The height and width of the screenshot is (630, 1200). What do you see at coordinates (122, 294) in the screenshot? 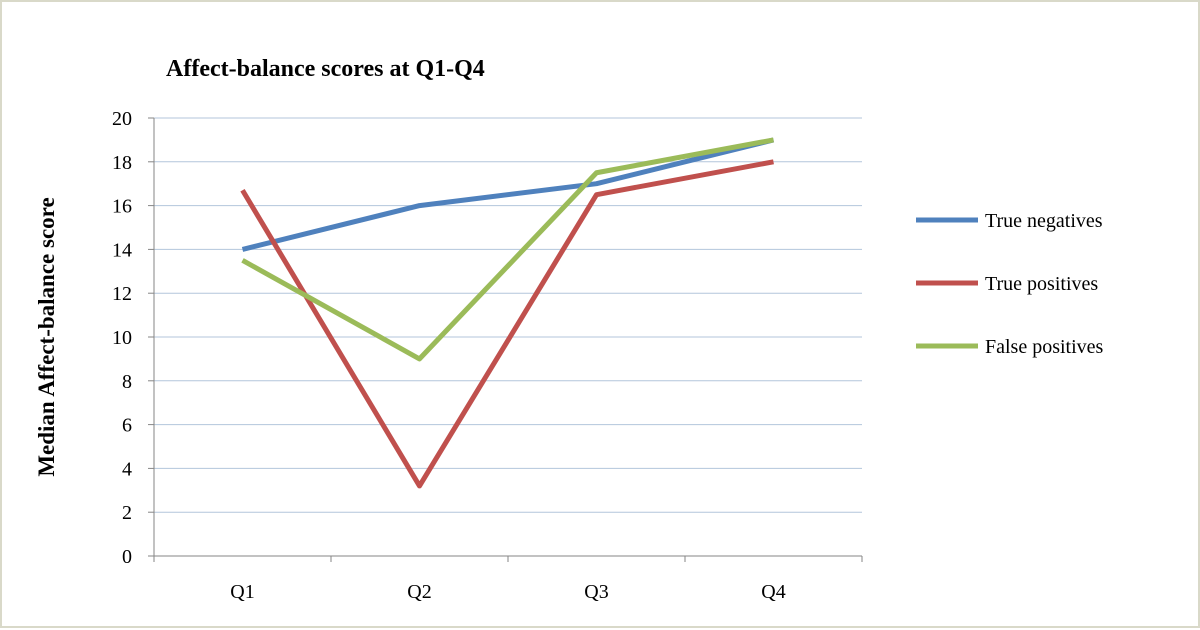
I see `y-tick-label: 12` at bounding box center [122, 294].